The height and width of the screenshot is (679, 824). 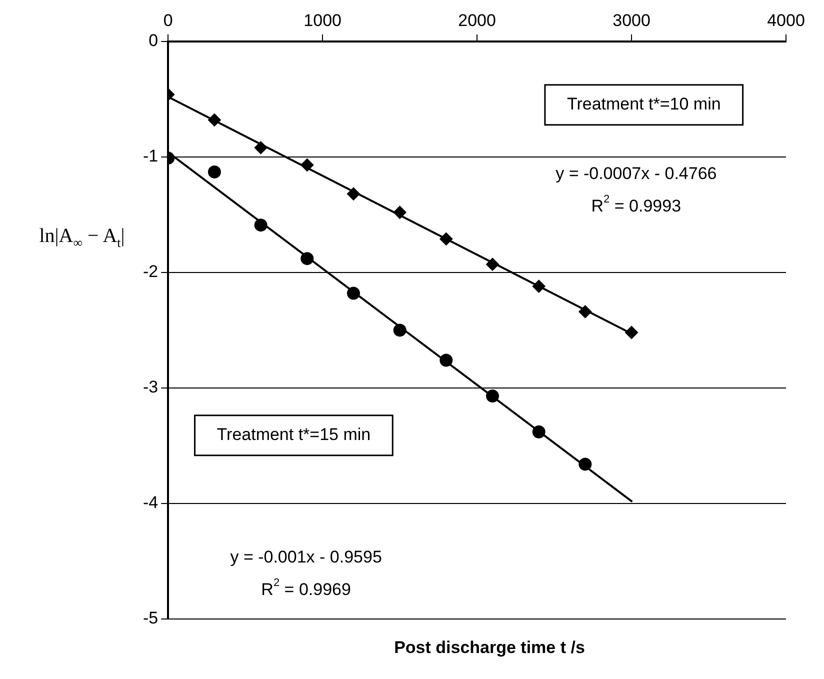 I want to click on y-tick-label: -3, so click(x=150, y=387).